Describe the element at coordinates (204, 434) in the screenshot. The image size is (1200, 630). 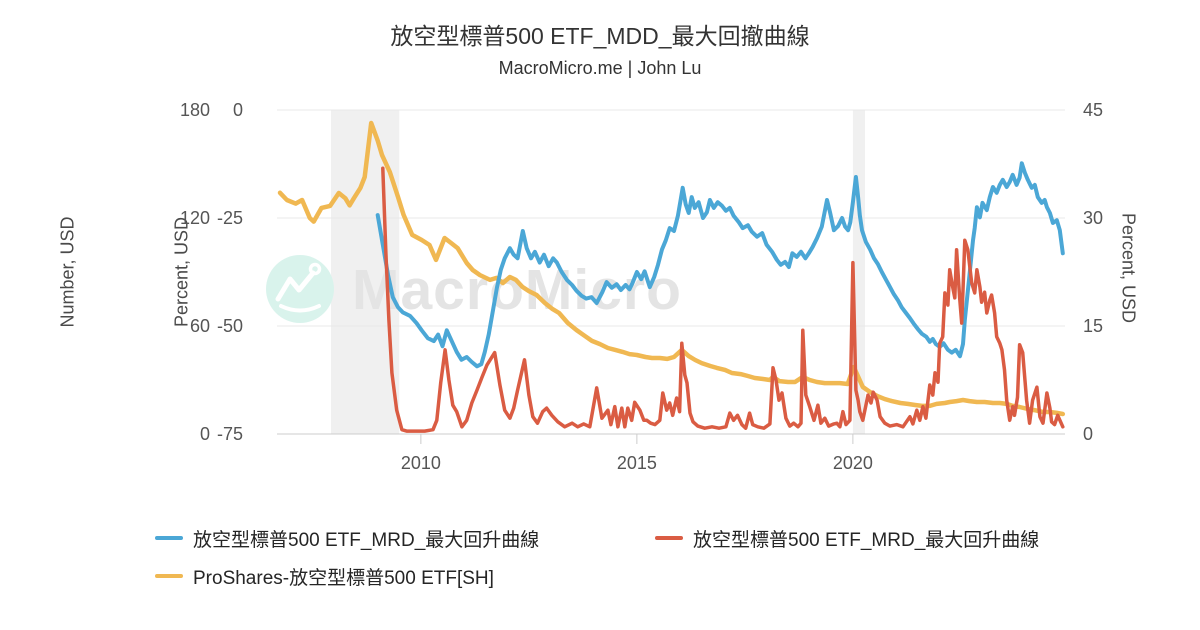
I see `left-number-tick-label: 0` at that location.